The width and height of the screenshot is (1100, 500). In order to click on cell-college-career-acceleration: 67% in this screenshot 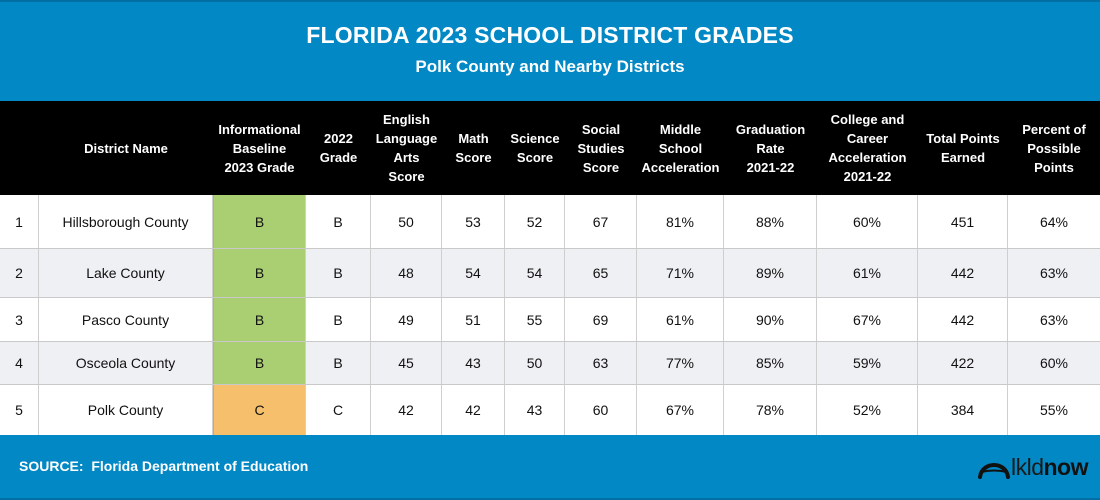, I will do `click(867, 319)`.